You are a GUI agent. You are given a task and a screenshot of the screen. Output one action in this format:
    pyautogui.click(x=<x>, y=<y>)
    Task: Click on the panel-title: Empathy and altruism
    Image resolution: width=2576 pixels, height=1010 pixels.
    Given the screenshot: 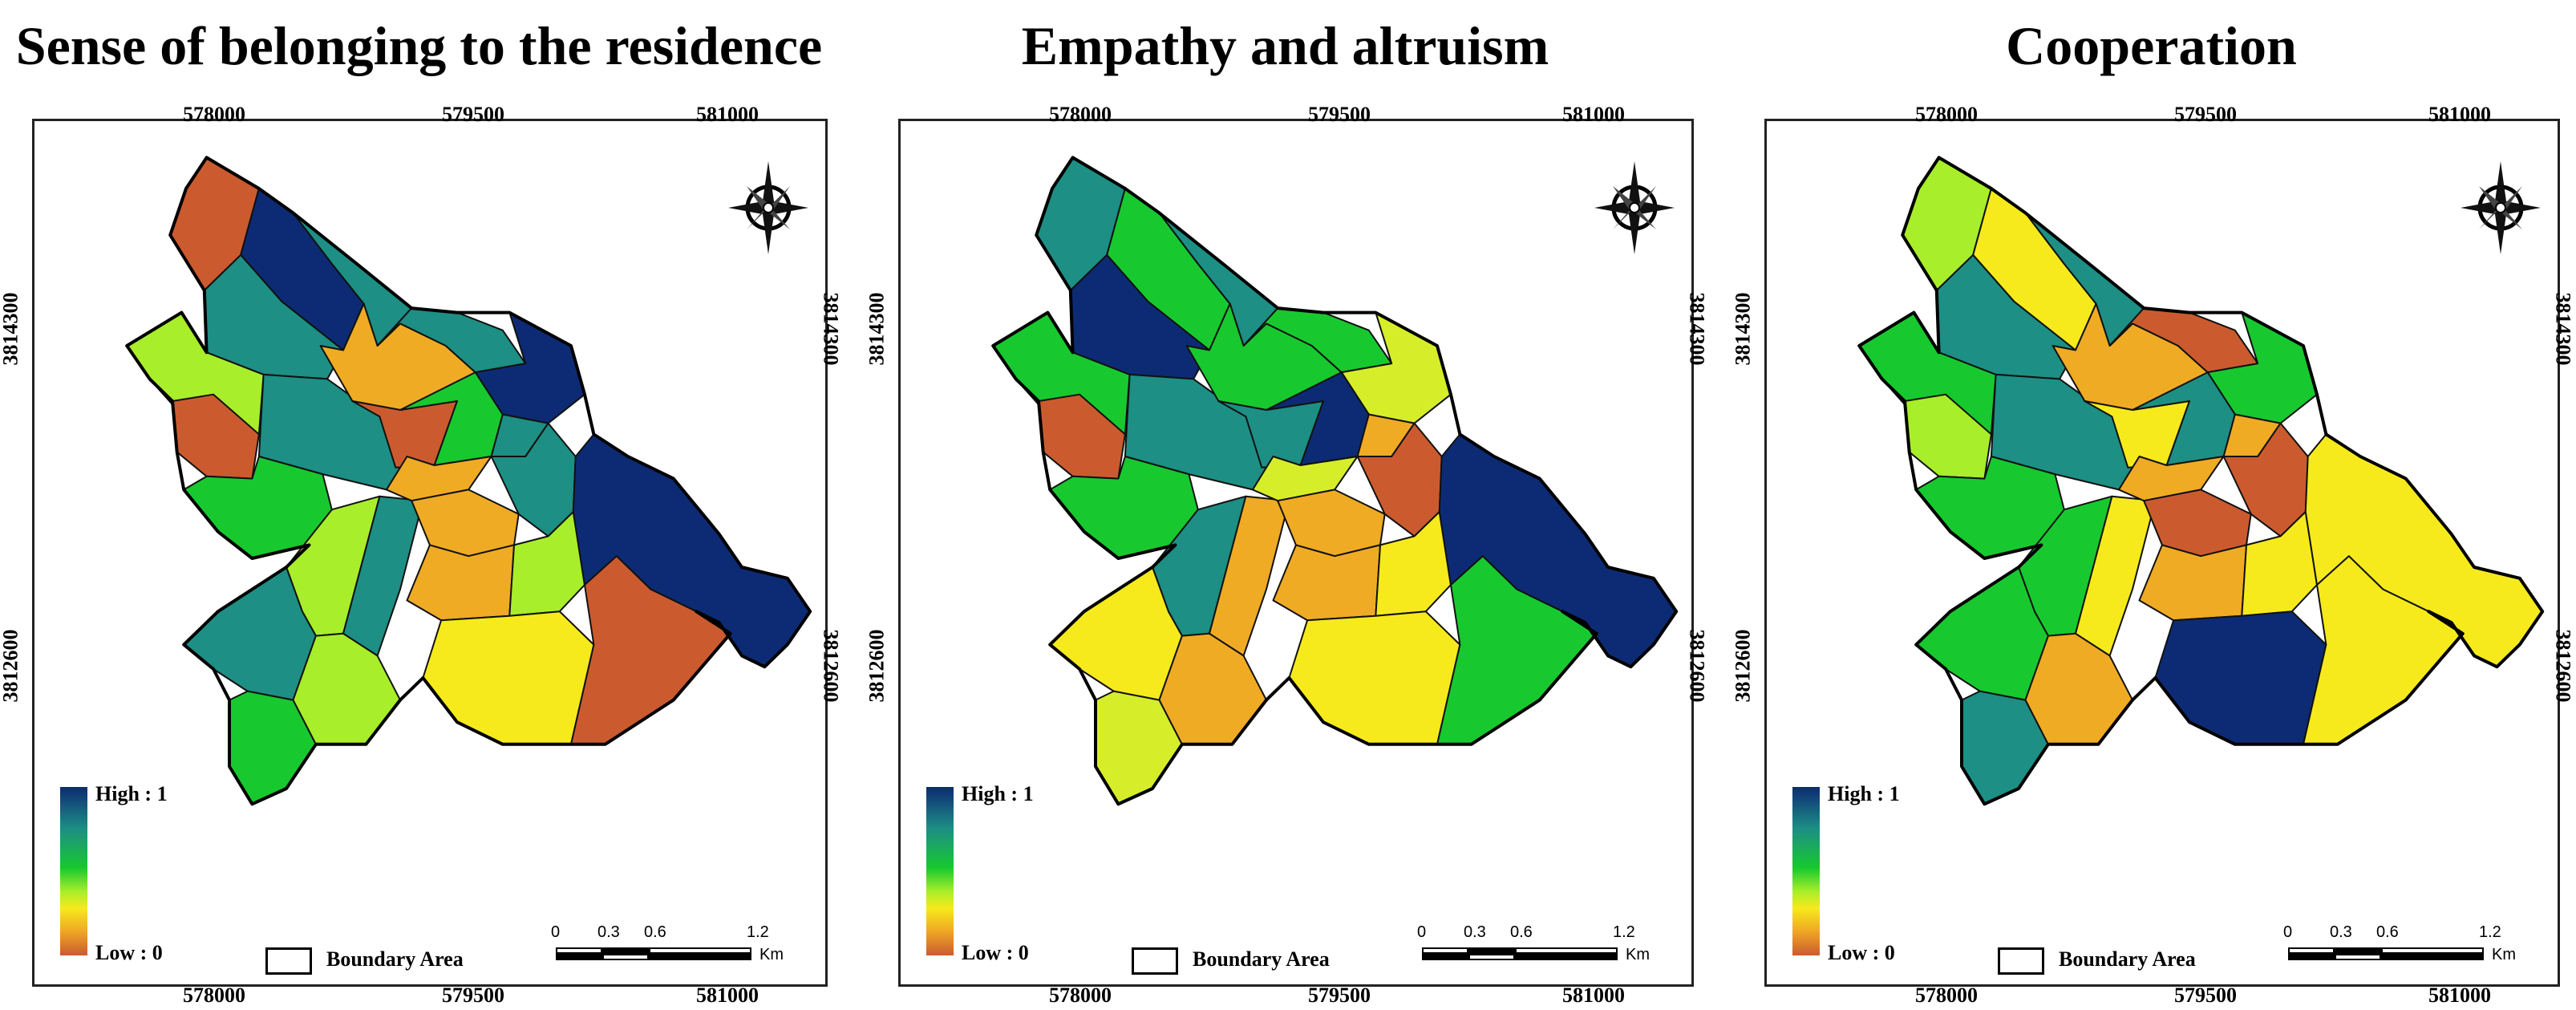 What is the action you would take?
    pyautogui.click(x=1285, y=45)
    